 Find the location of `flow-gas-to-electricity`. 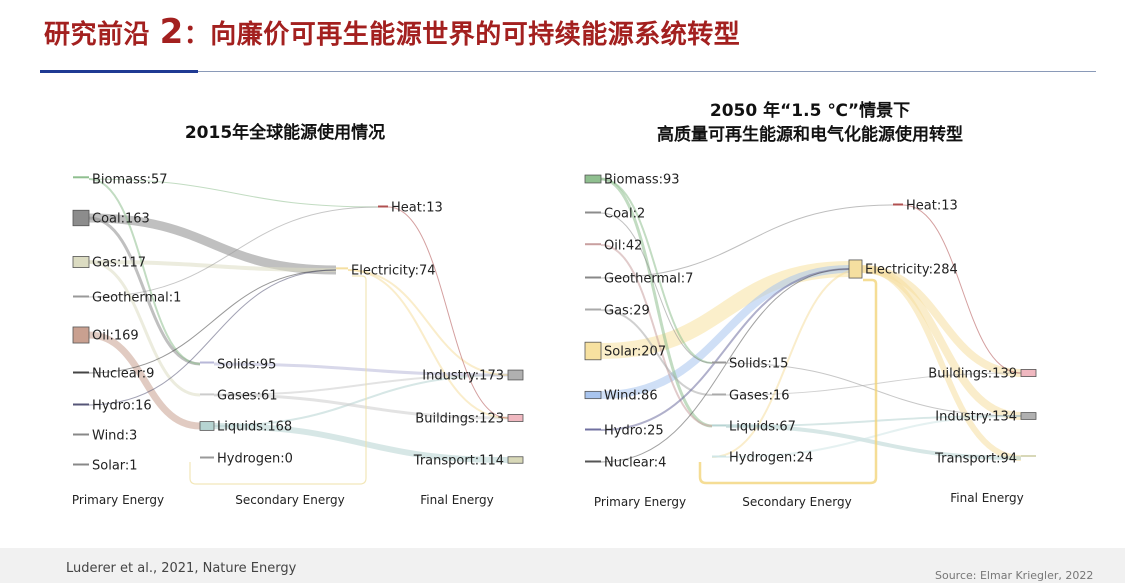

flow-gas-to-electricity is located at coordinates (212, 266).